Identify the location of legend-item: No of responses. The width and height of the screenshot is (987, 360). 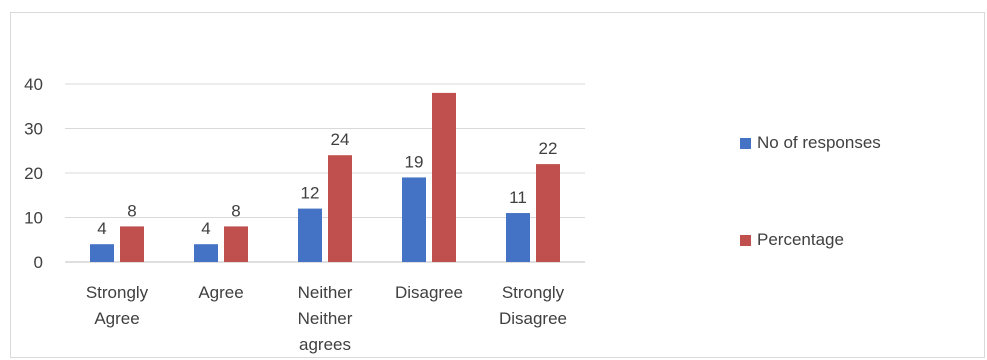
(810, 143).